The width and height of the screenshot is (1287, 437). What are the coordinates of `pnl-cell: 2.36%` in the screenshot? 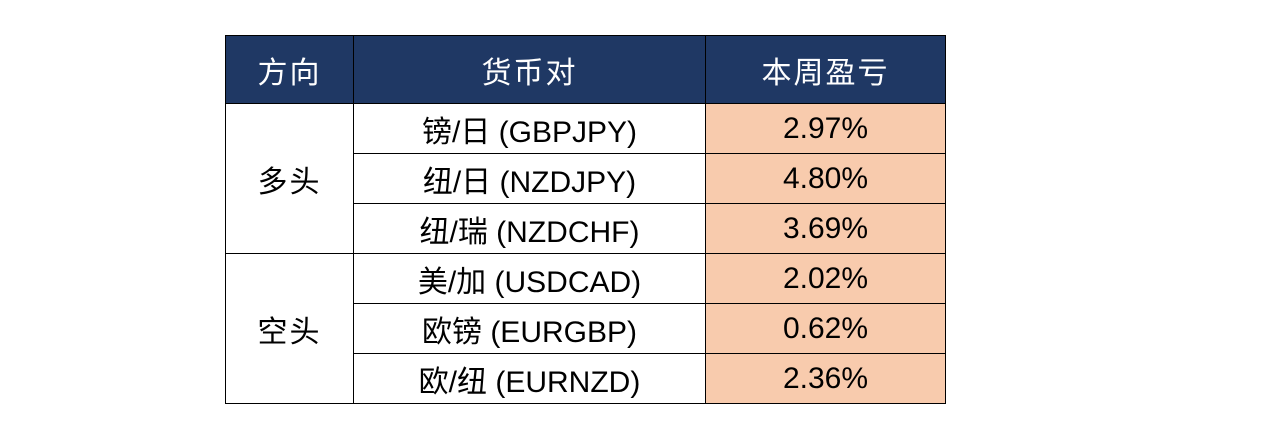 It's located at (825, 378).